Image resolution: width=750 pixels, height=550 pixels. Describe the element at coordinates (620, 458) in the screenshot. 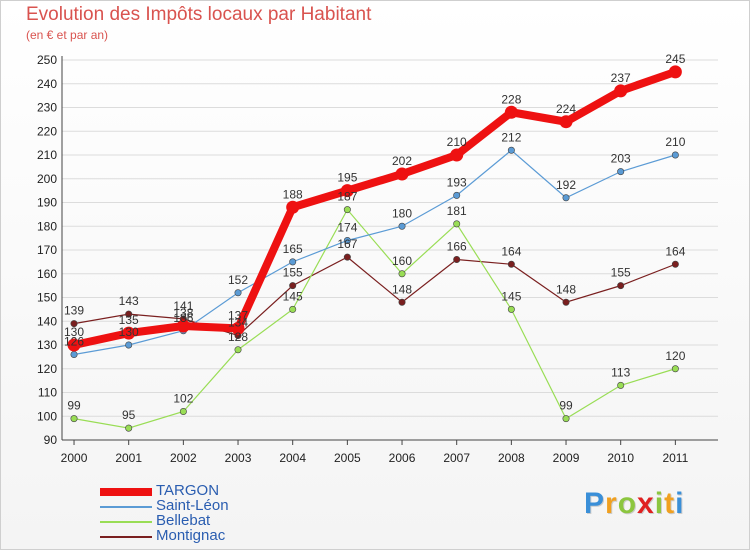

I see `x-tick-label: 2010` at that location.